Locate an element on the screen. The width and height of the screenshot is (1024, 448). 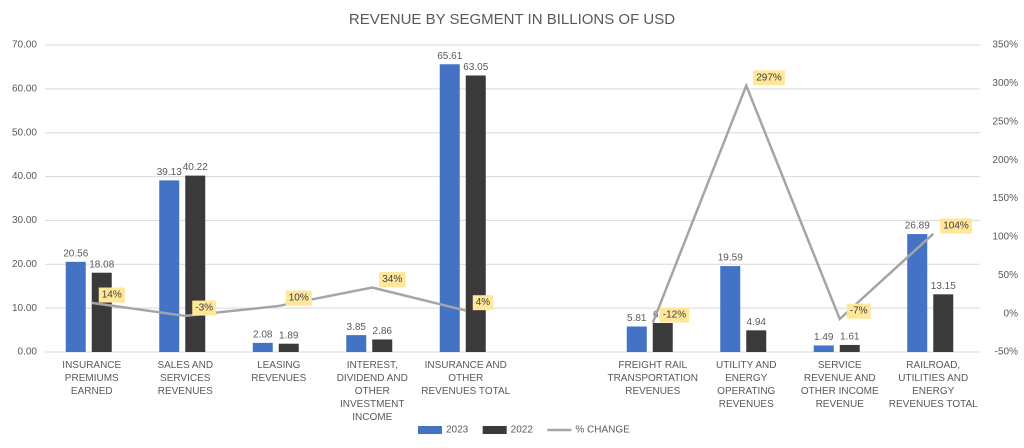
line-value-label-group: 297% is located at coordinates (769, 78).